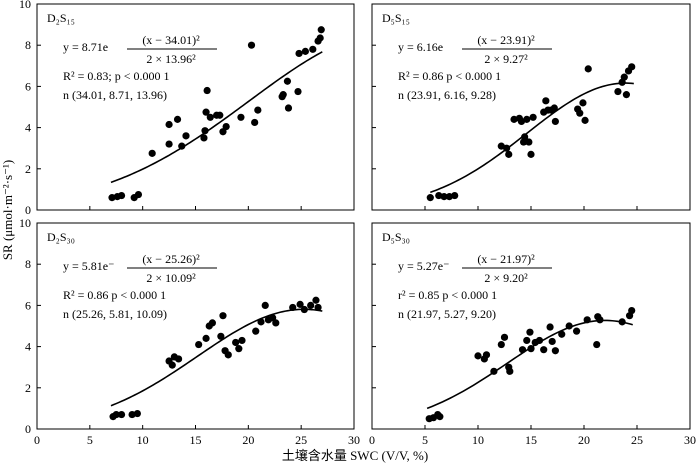  Describe the element at coordinates (447, 314) in the screenshot. I see `parameters-text: n (21.97, 5.27, 9.20)` at that location.